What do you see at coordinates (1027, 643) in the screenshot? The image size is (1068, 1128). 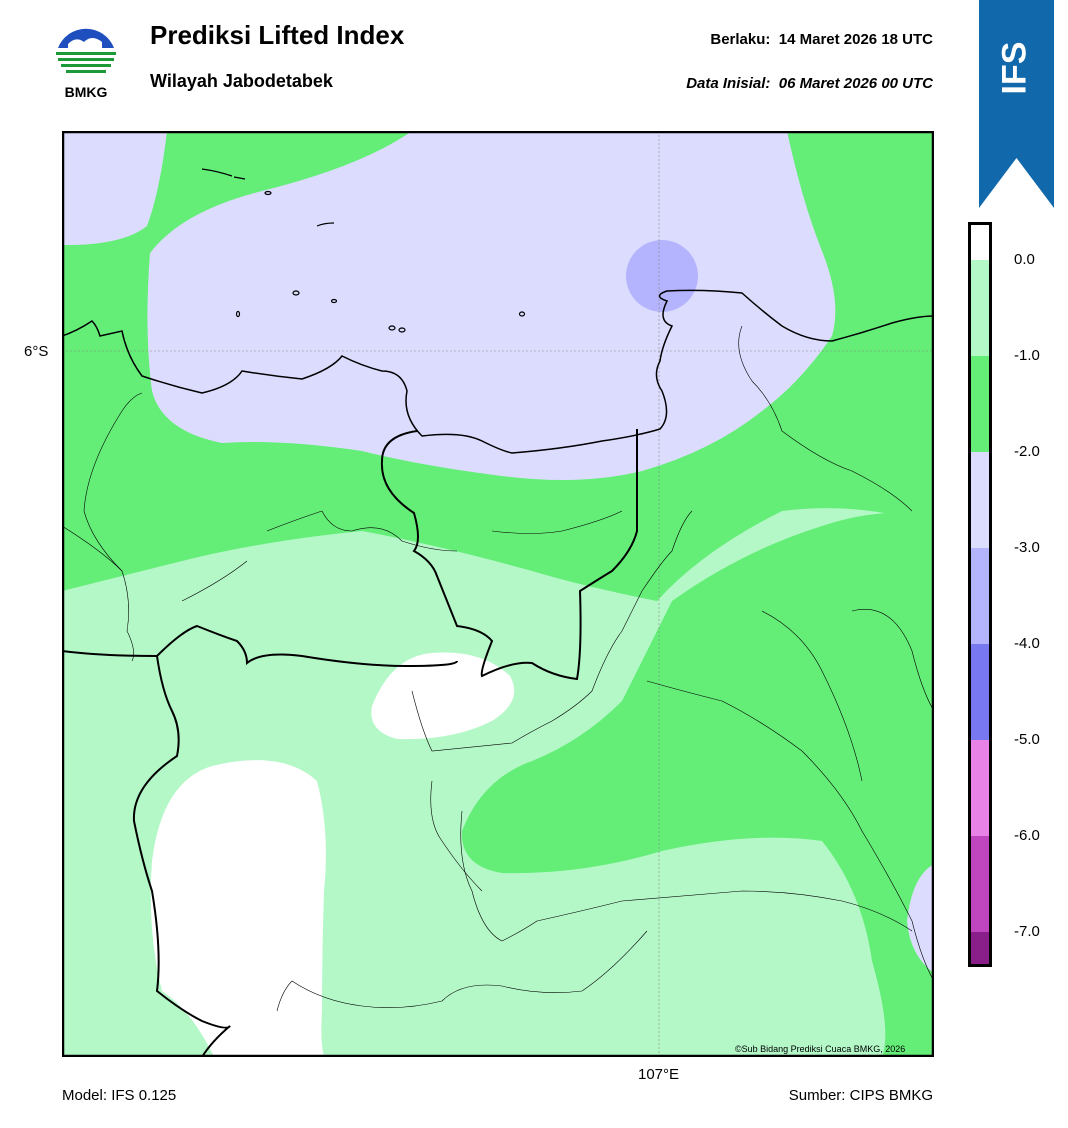 I see `colorbar-tick-4: -4.0` at bounding box center [1027, 643].